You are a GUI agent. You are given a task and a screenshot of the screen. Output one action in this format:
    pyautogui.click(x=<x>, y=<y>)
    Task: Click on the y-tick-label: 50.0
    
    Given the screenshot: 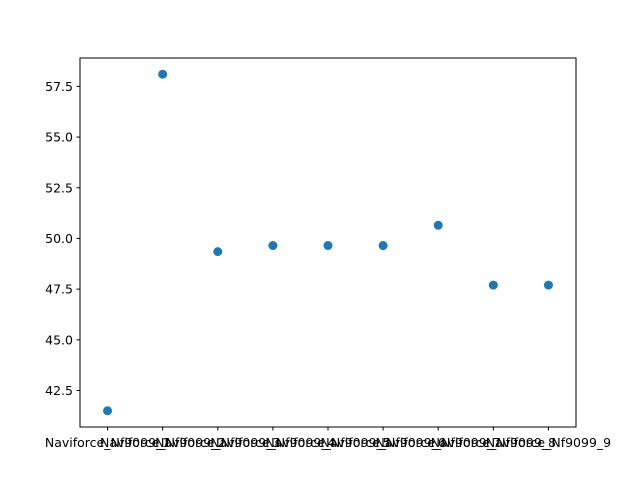 What is the action you would take?
    pyautogui.click(x=59, y=238)
    